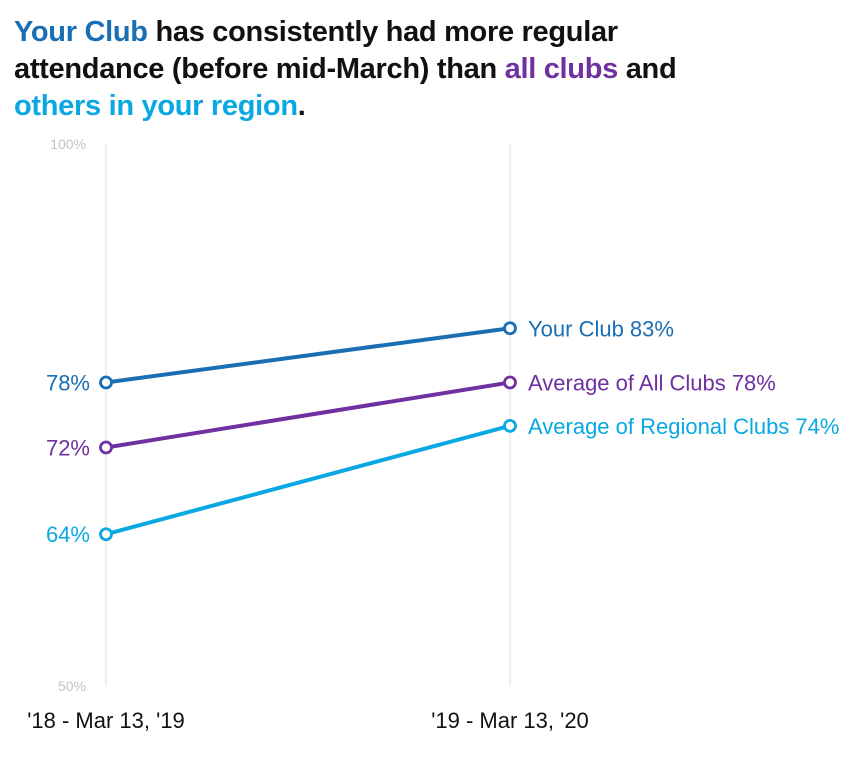 Image resolution: width=863 pixels, height=758 pixels. I want to click on x-tick-label: '19 - Mar 13, '20, so click(510, 720).